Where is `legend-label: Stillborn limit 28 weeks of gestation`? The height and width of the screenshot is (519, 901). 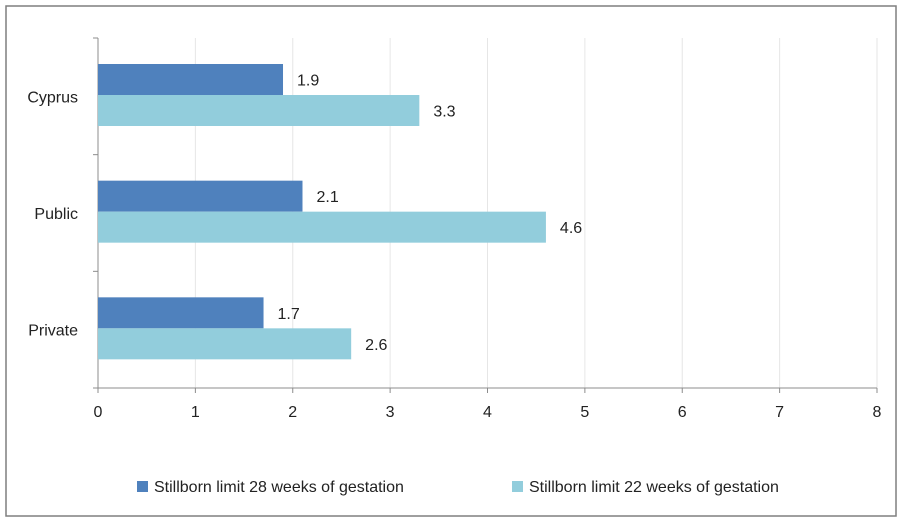 legend-label: Stillborn limit 28 weeks of gestation is located at coordinates (279, 487).